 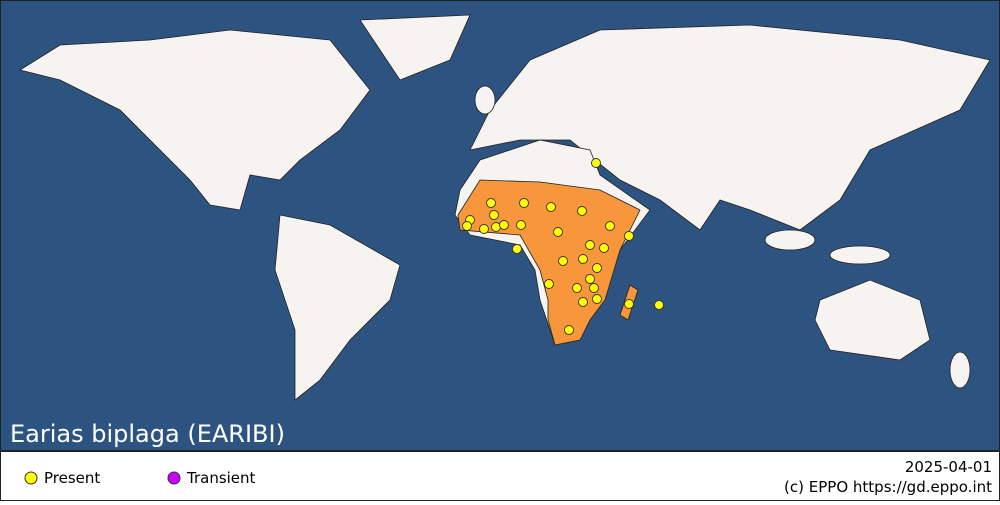 I want to click on legend-label: Transient, so click(x=221, y=478).